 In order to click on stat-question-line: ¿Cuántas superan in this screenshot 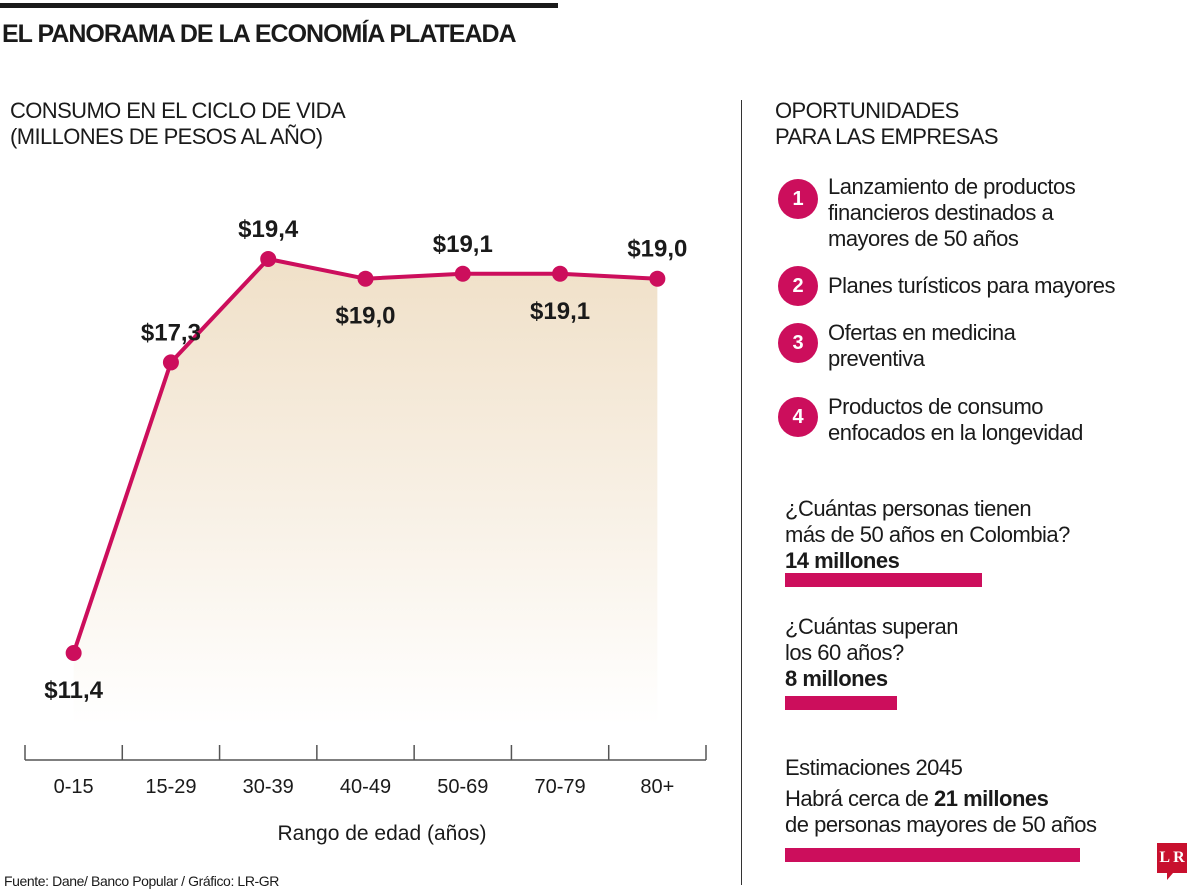, I will do `click(872, 626)`.